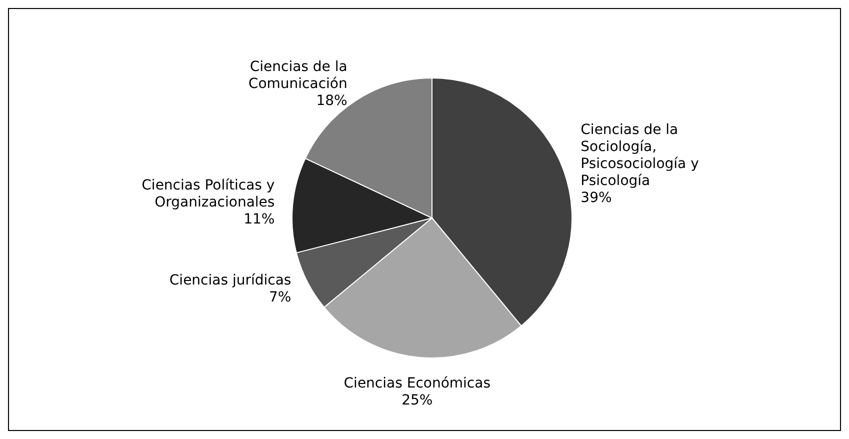  What do you see at coordinates (298, 75) in the screenshot?
I see `slice-label: Ciencias de la Comunicación` at bounding box center [298, 75].